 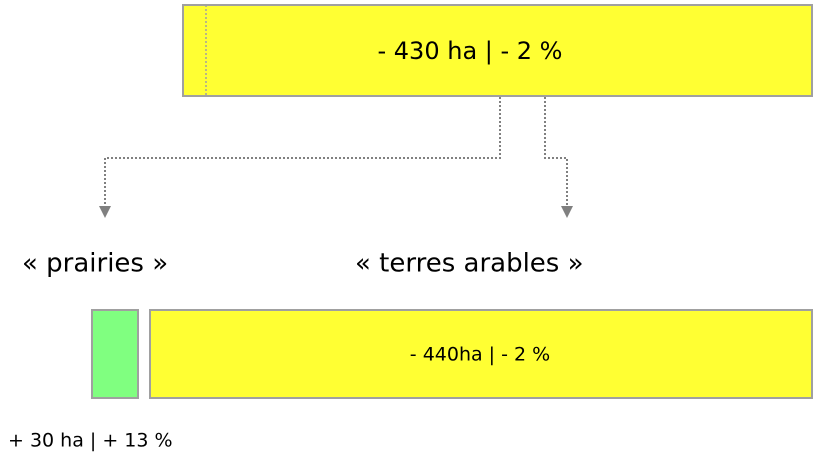 I want to click on top-label: - 430 ha | - 2 %, so click(x=470, y=51).